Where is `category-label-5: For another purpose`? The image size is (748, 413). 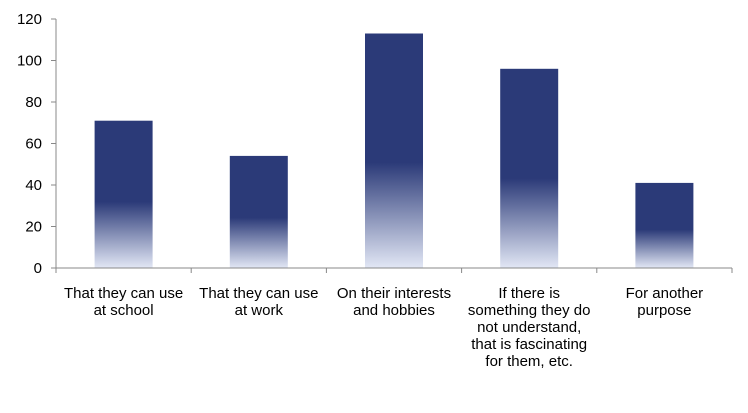 category-label-5: For another purpose is located at coordinates (664, 302).